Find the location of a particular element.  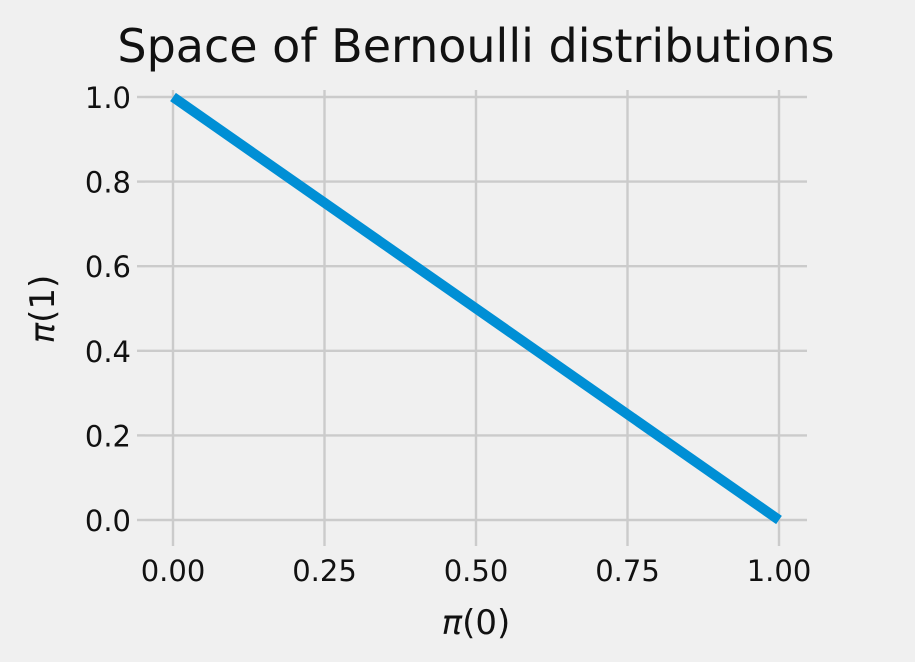

y-tick-label: 0.2 is located at coordinates (108, 436).